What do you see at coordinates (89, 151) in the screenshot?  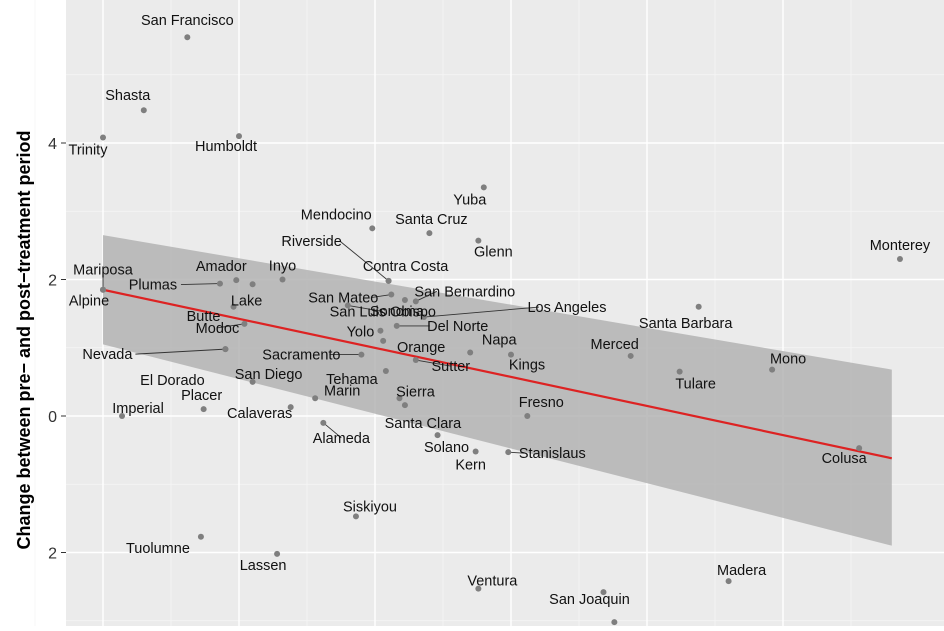 I see `point-label: Trinity` at bounding box center [89, 151].